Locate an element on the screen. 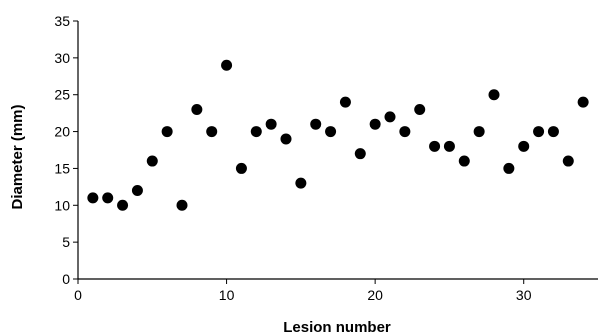  x-tick-label: 0 is located at coordinates (78, 295).